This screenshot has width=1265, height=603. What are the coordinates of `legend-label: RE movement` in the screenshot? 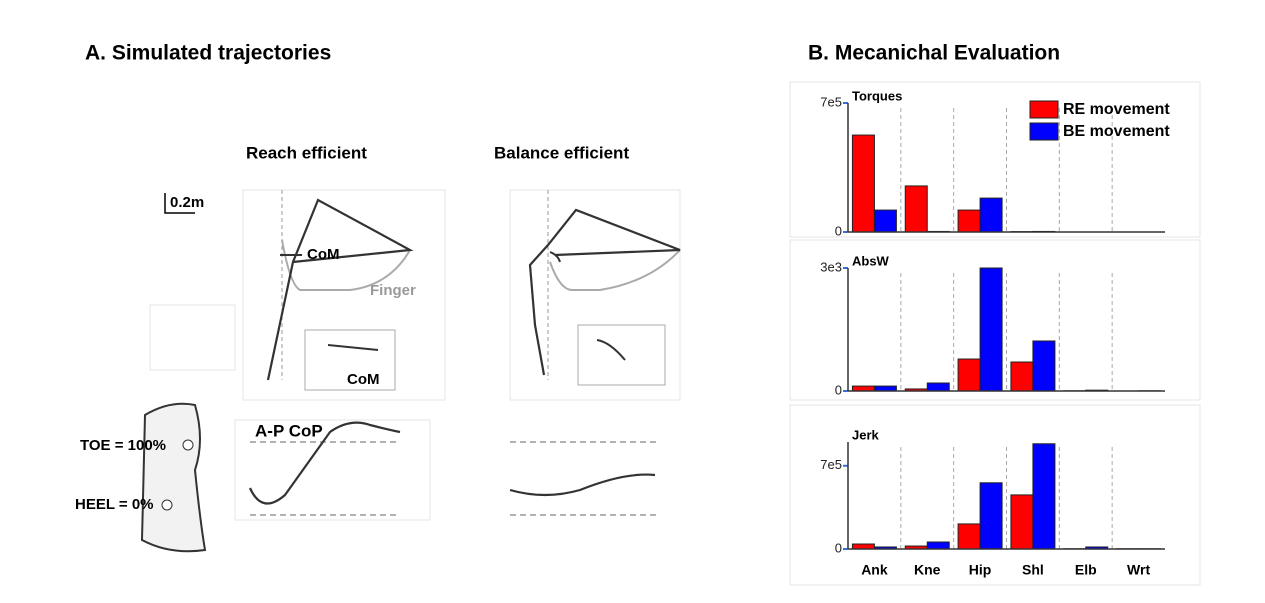 It's located at (1116, 109).